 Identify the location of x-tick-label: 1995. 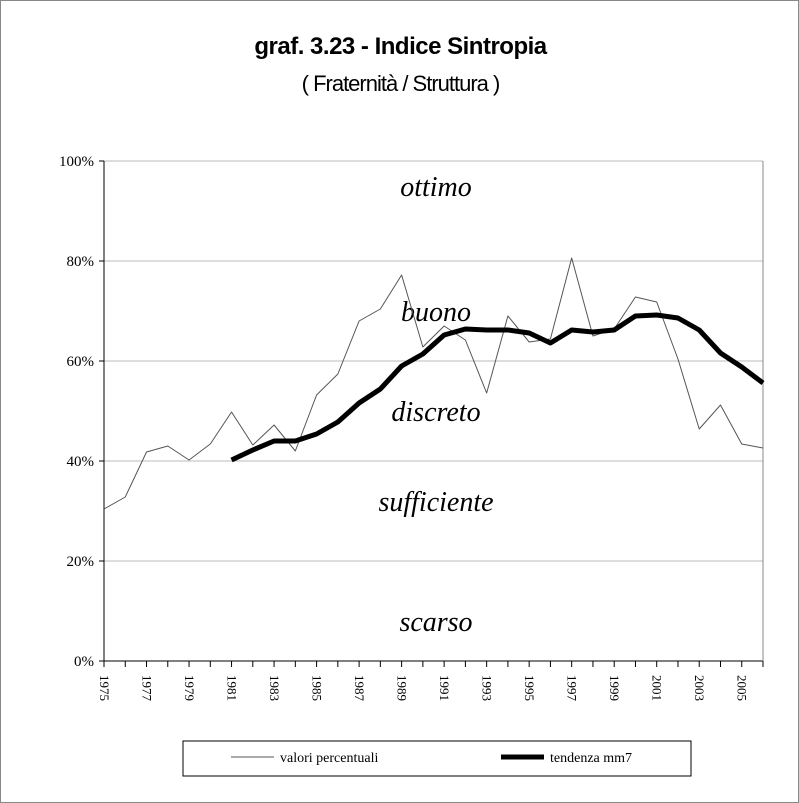
(529, 688).